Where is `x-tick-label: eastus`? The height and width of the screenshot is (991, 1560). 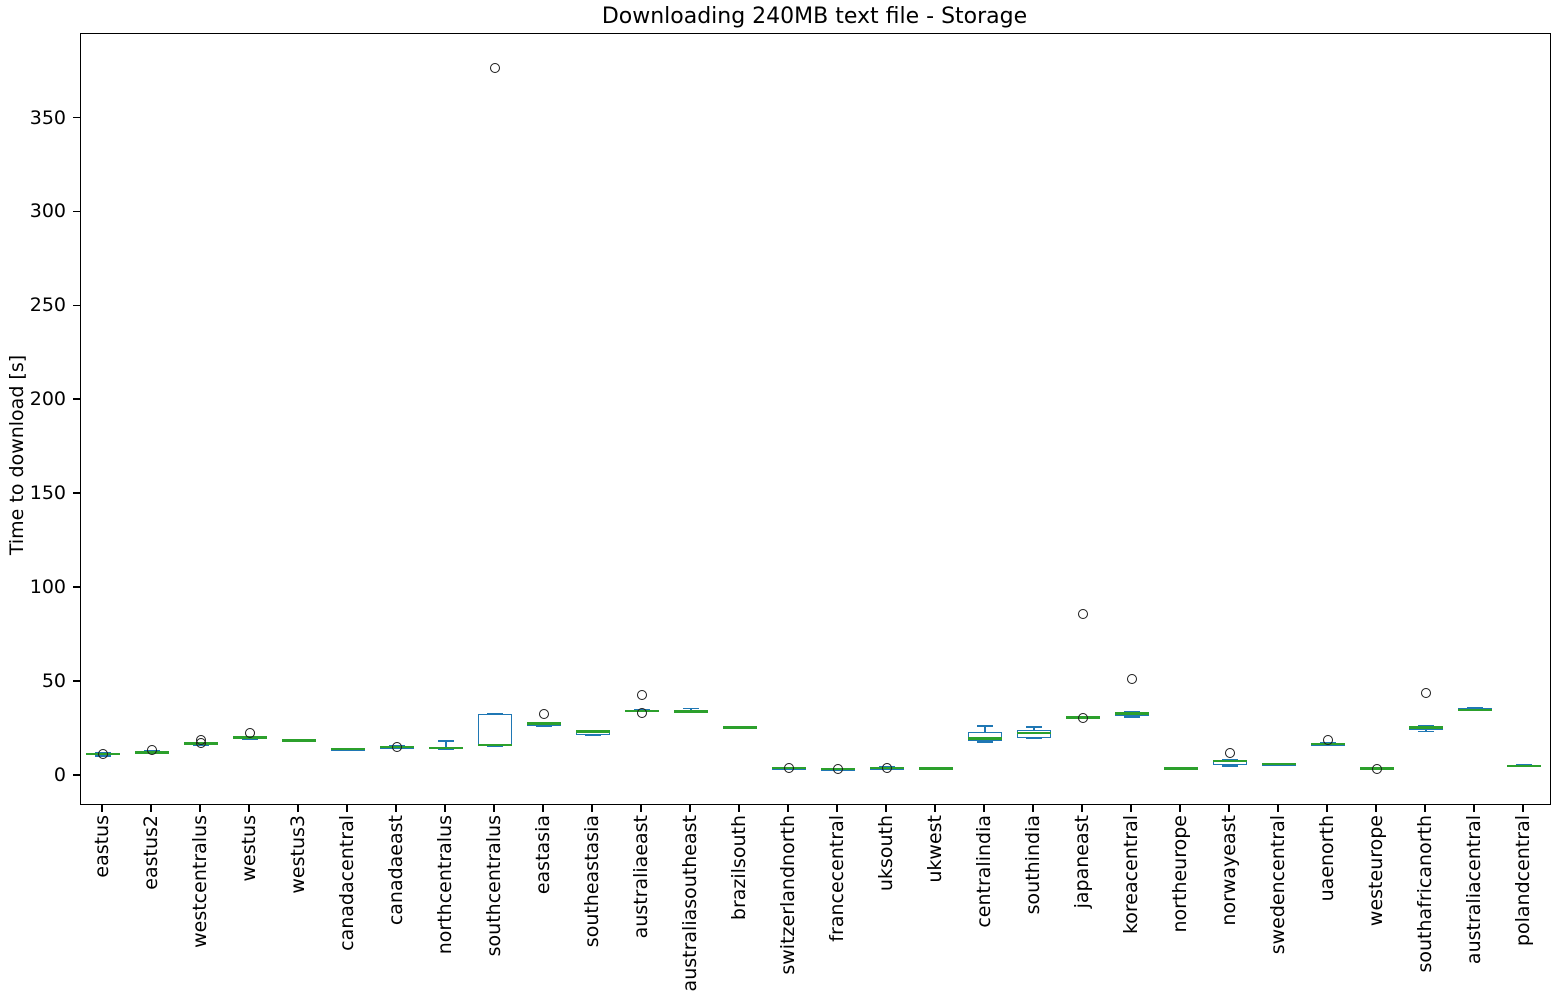 x-tick-label: eastus is located at coordinates (102, 846).